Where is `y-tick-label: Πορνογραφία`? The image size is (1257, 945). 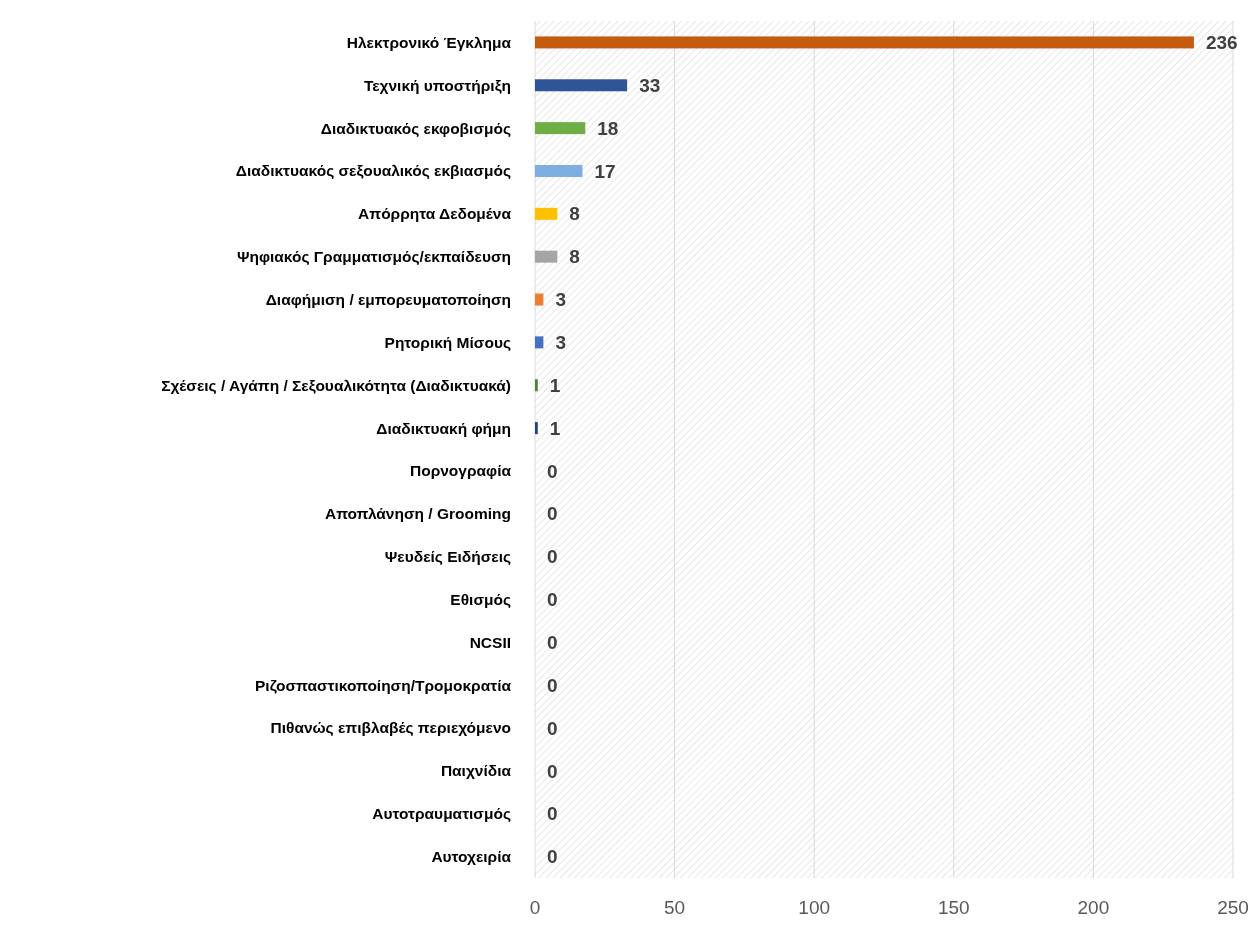
y-tick-label: Πορνογραφία is located at coordinates (461, 471).